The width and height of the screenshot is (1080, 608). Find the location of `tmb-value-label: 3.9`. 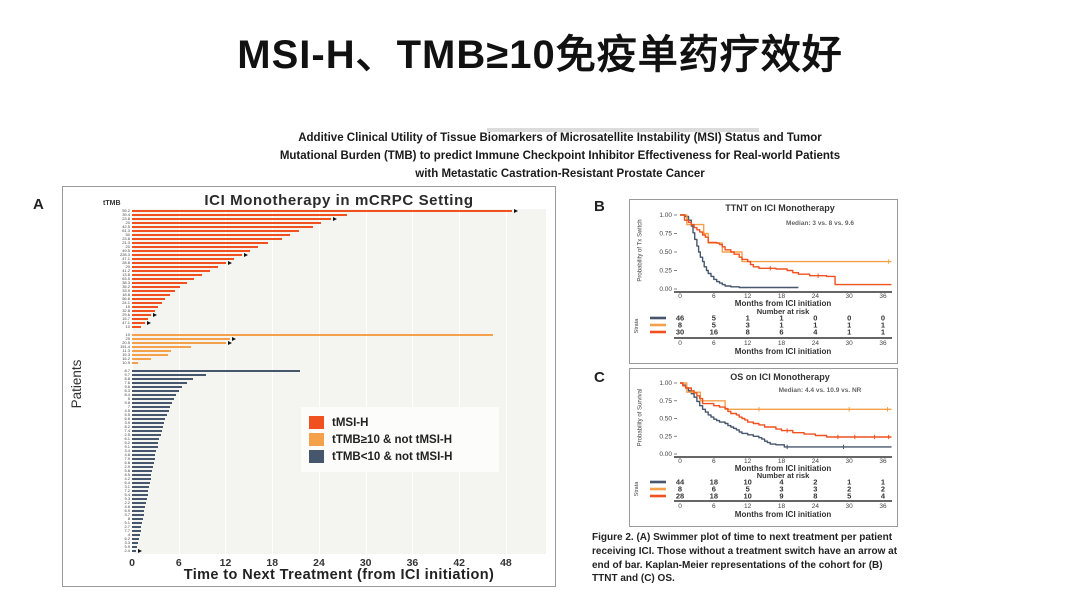

tmb-value-label: 3.9 is located at coordinates (127, 422).